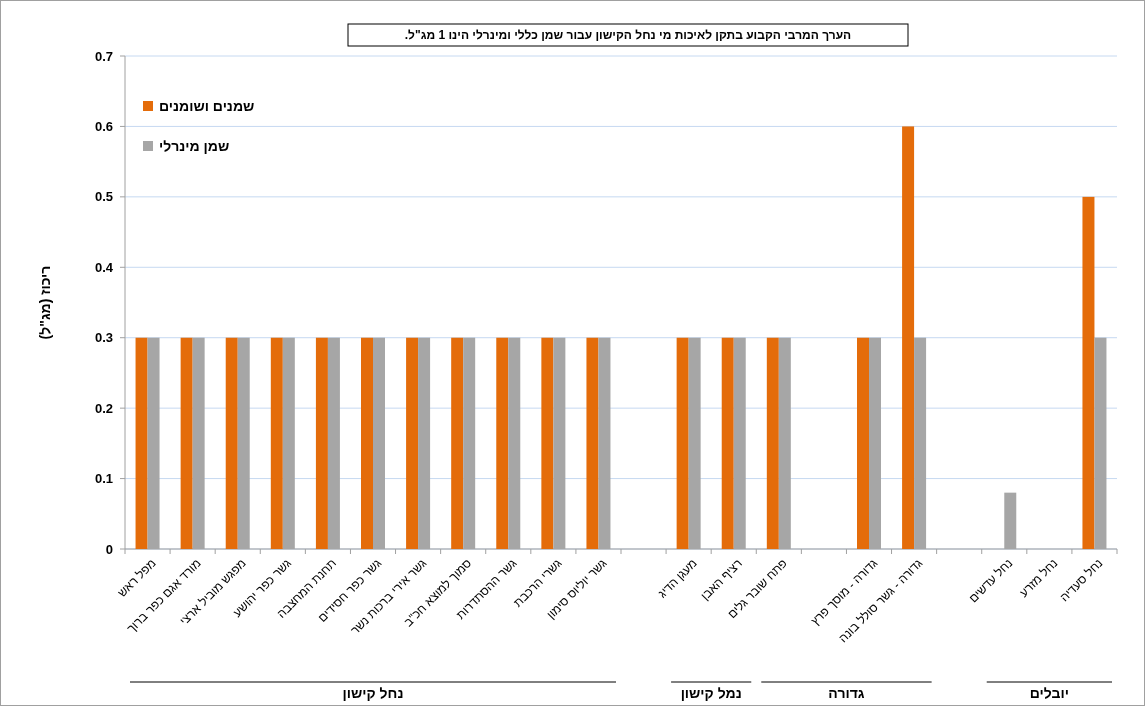 This screenshot has height=706, width=1145. What do you see at coordinates (103, 56) in the screenshot?
I see `y-tick-label: 0.7` at bounding box center [103, 56].